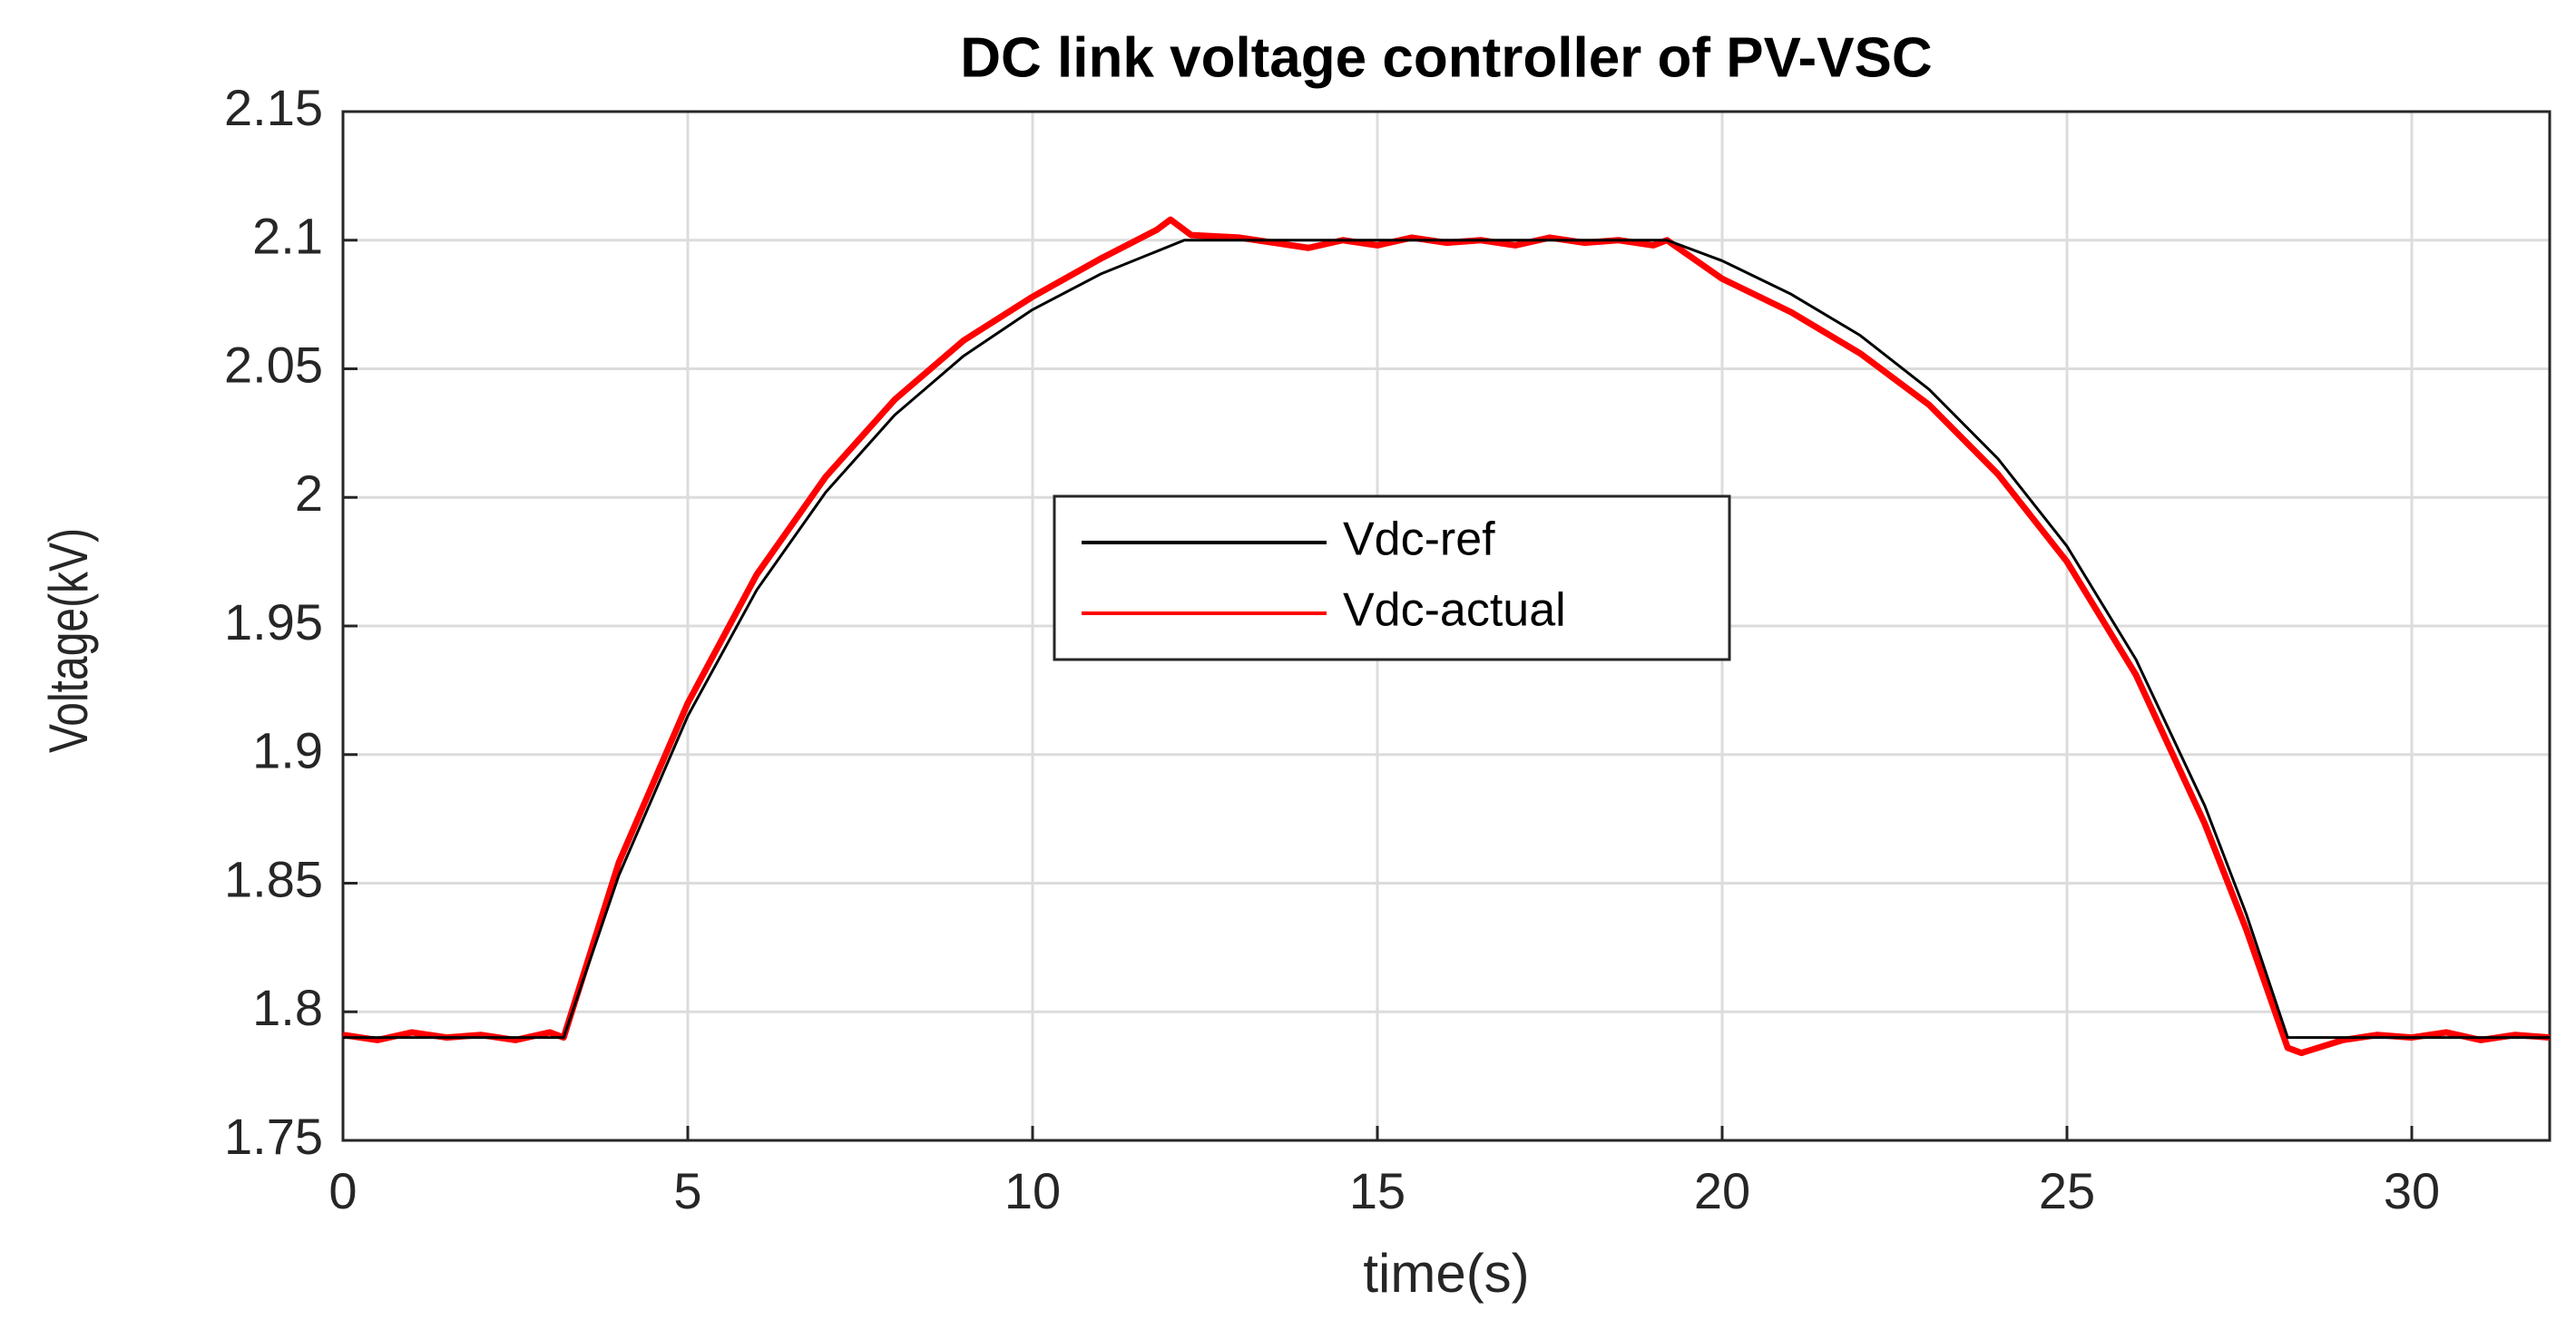 This screenshot has height=1330, width=2576. I want to click on y-tick-label: 1.85, so click(273, 878).